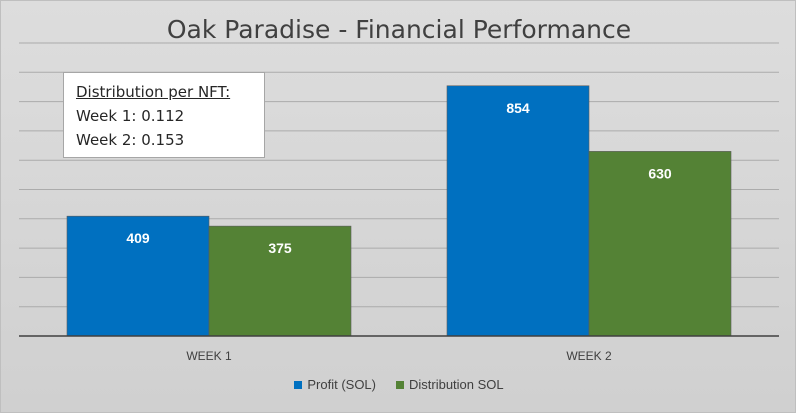  I want to click on chart-title: Oak Paradise - Financial Performance, so click(399, 29).